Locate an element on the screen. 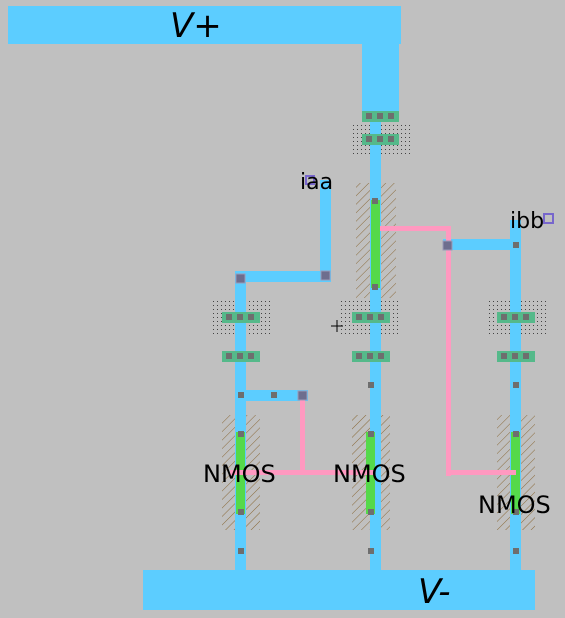 The width and height of the screenshot is (565, 618). vplus-label: V+ is located at coordinates (196, 26).